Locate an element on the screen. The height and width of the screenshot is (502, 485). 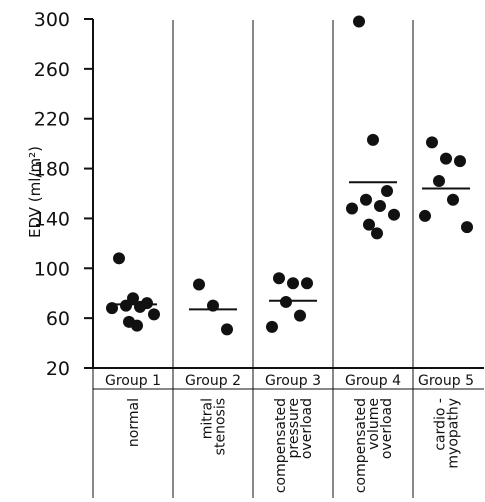
y-tick-label: 260 is located at coordinates (52, 70).